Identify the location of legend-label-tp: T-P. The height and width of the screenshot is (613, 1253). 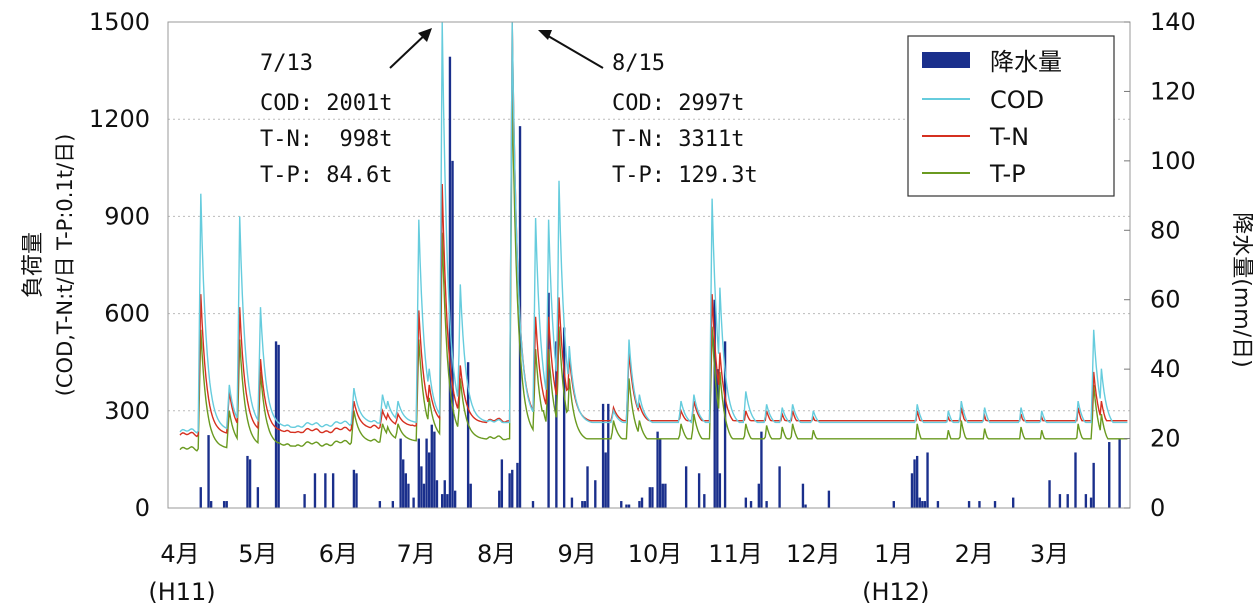
(1007, 174).